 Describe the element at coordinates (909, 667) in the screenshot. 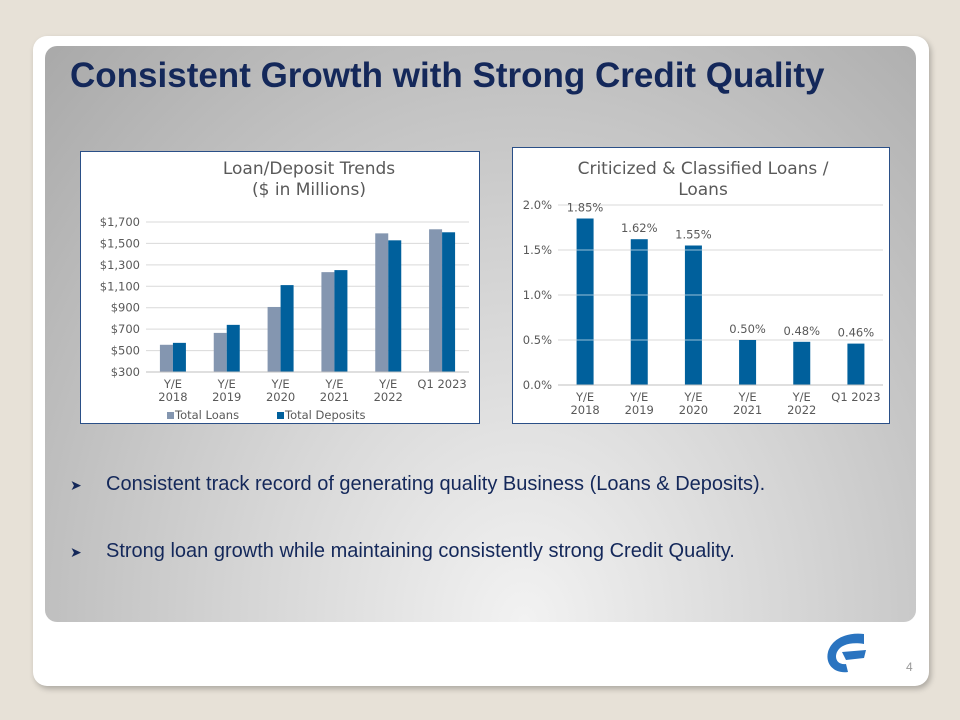

I see `page-number: 4` at that location.